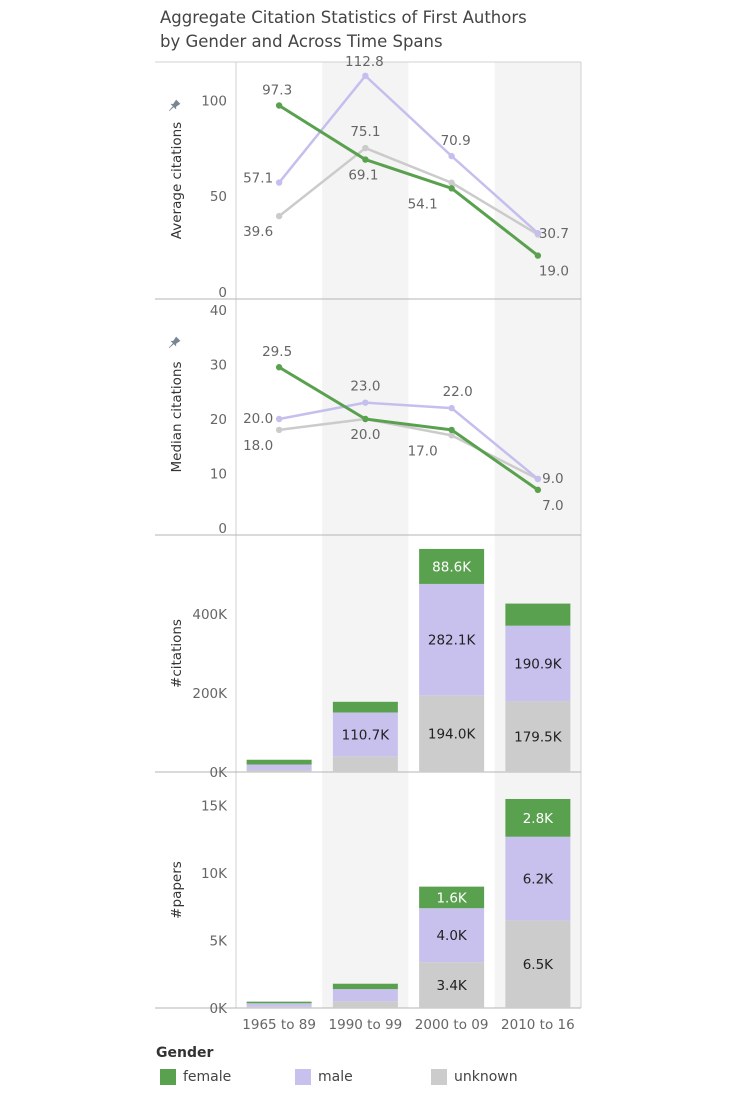  I want to click on legend-label-unknown: unknown, so click(486, 1077).